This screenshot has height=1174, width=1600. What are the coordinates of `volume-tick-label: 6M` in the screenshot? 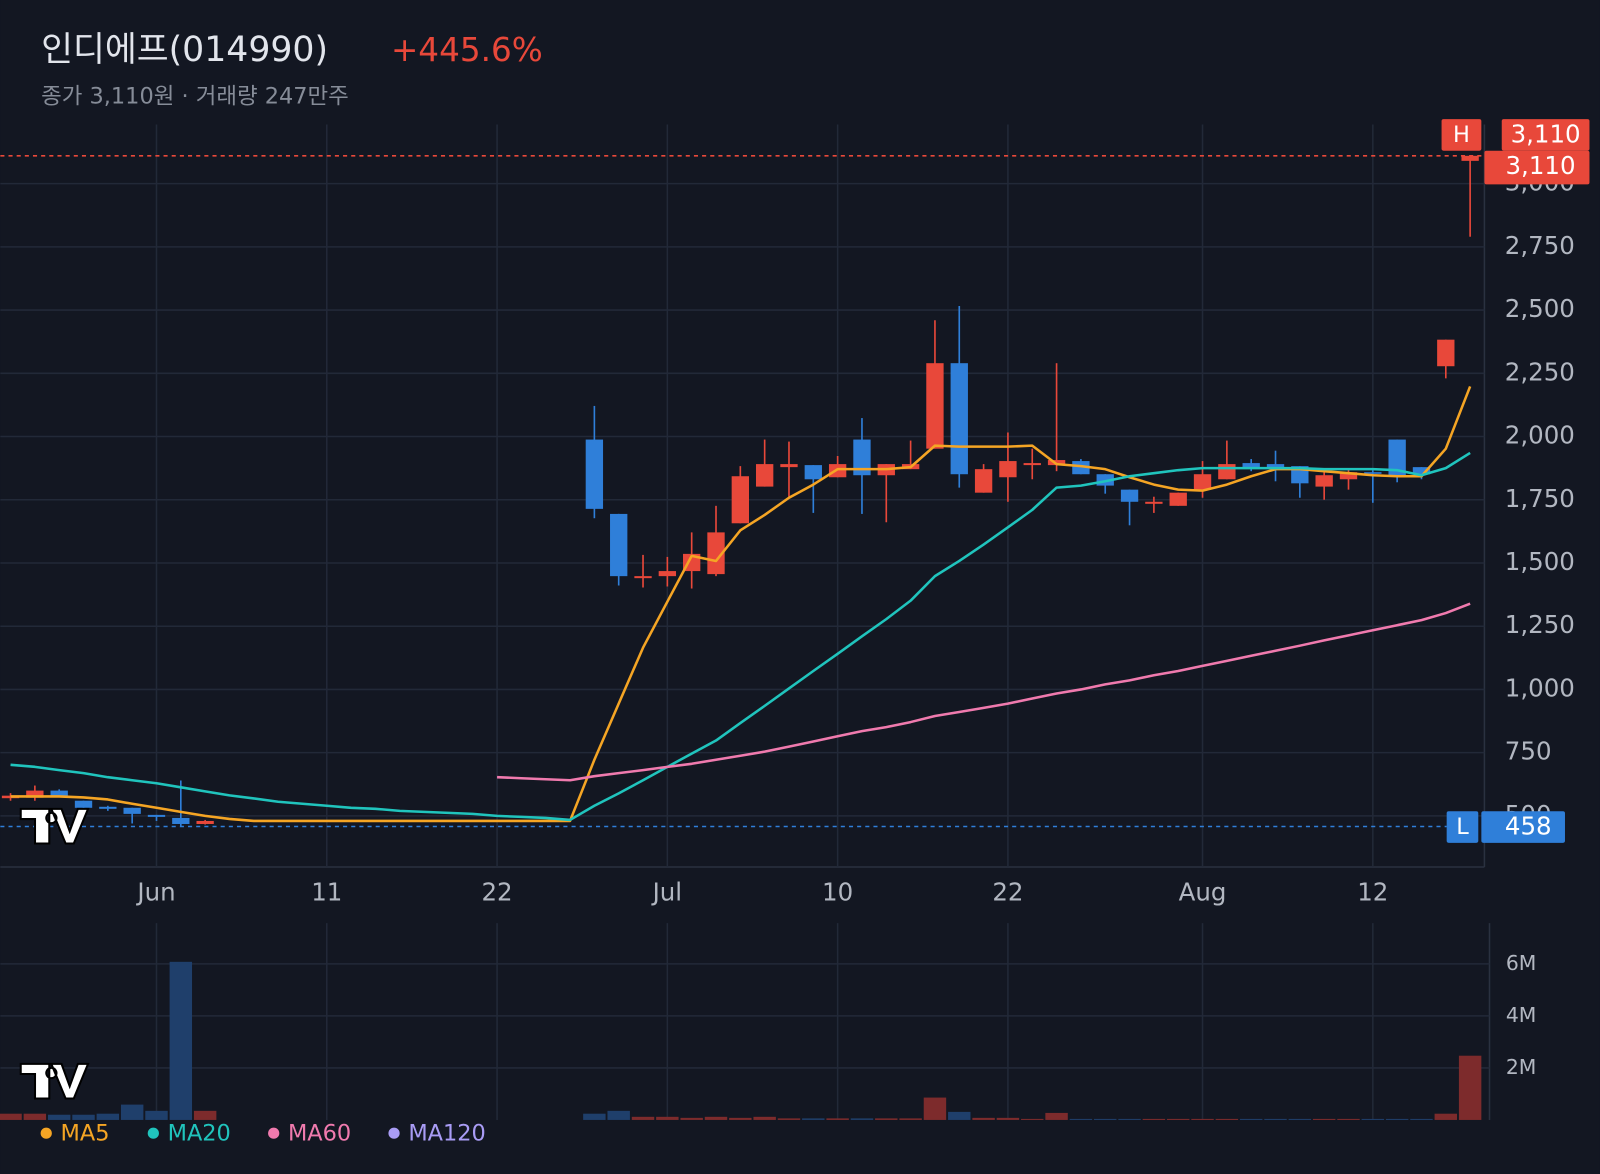 It's located at (1521, 963).